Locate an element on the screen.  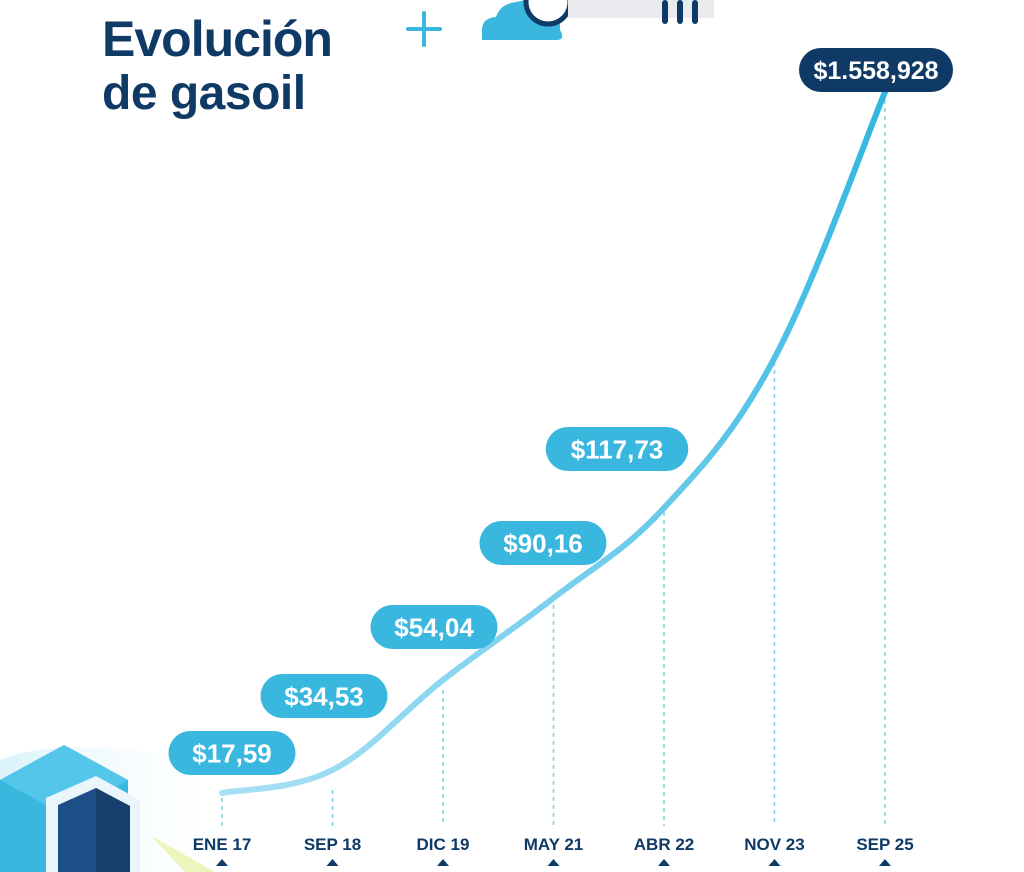
data-label-6: $1.558,928 is located at coordinates (876, 70).